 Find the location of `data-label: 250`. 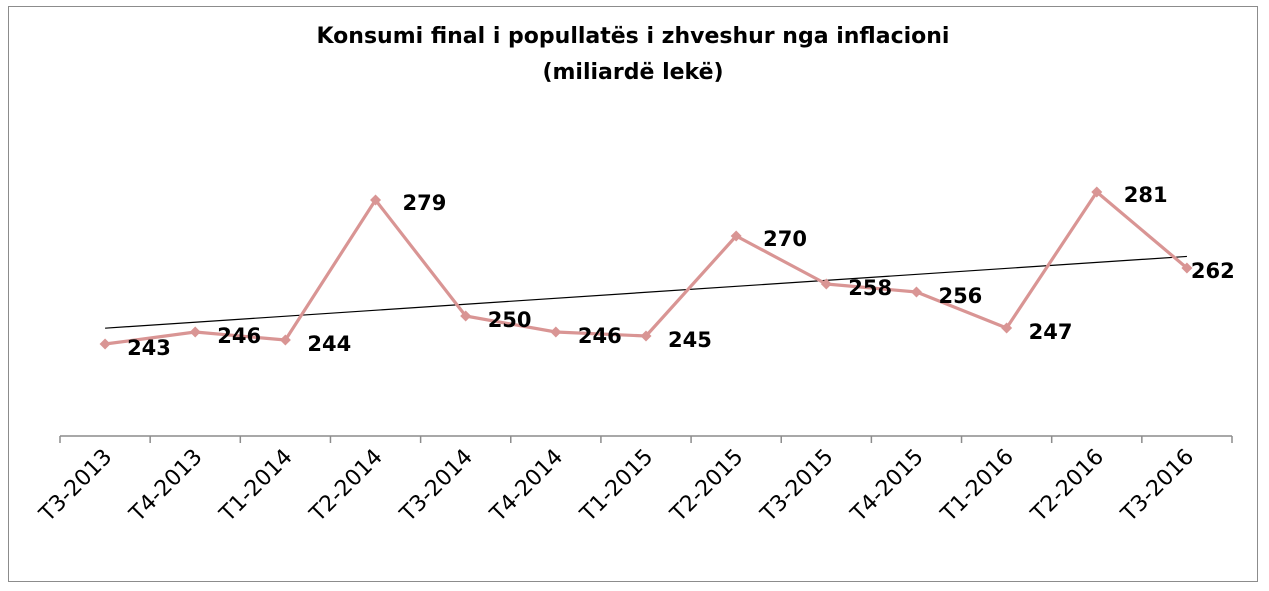

data-label: 250 is located at coordinates (510, 320).